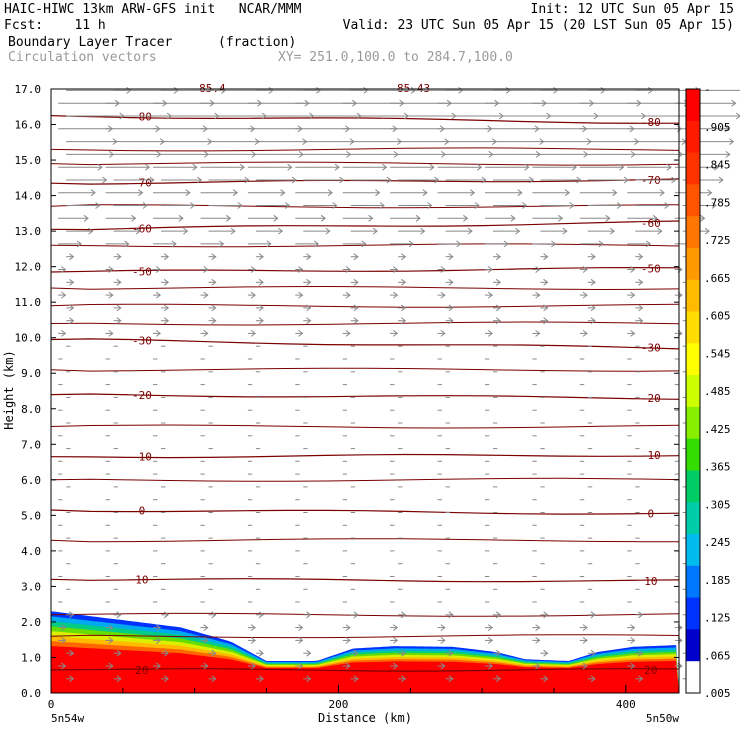 This screenshot has width=740, height=740. Describe the element at coordinates (717, 316) in the screenshot. I see `colorbar-label: .605` at that location.